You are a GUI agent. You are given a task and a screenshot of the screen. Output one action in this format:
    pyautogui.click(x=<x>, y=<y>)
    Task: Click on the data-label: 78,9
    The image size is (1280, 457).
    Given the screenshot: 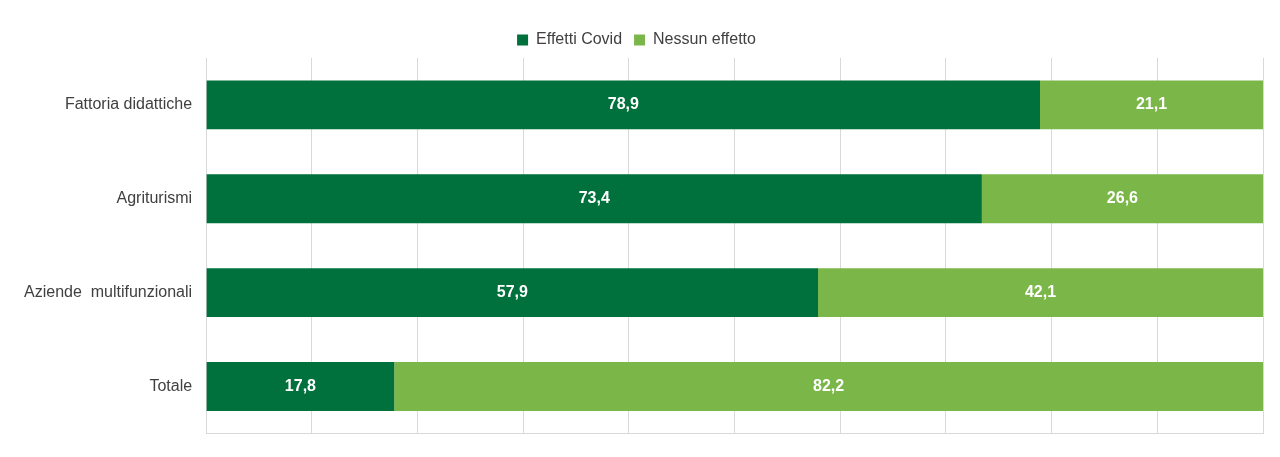 What is the action you would take?
    pyautogui.click(x=623, y=104)
    